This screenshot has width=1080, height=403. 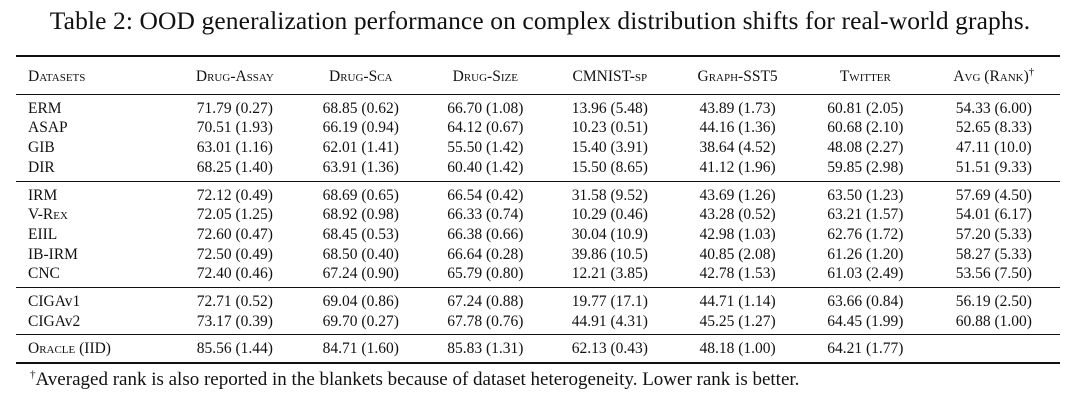 I want to click on table-cell: 57.20 (5.33), so click(x=993, y=234).